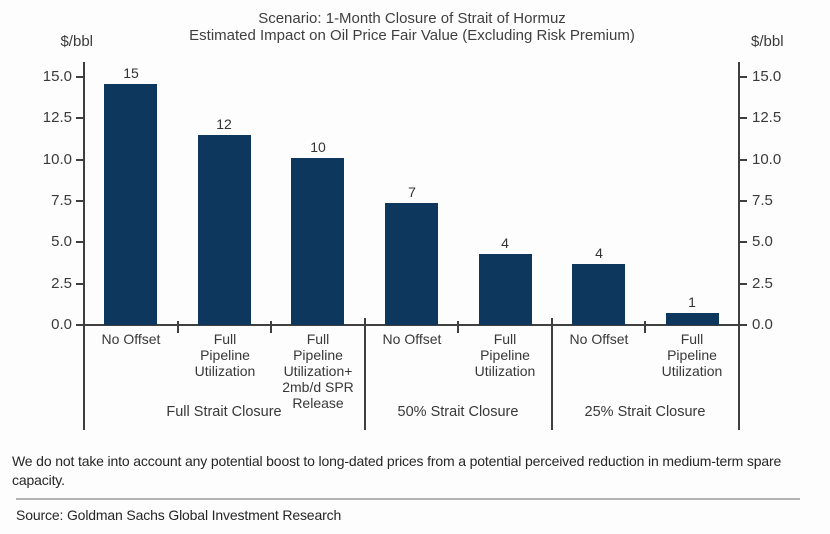  I want to click on category-label: Full Pipeline Utilization+ 2mb/d SPR Release, so click(318, 371).